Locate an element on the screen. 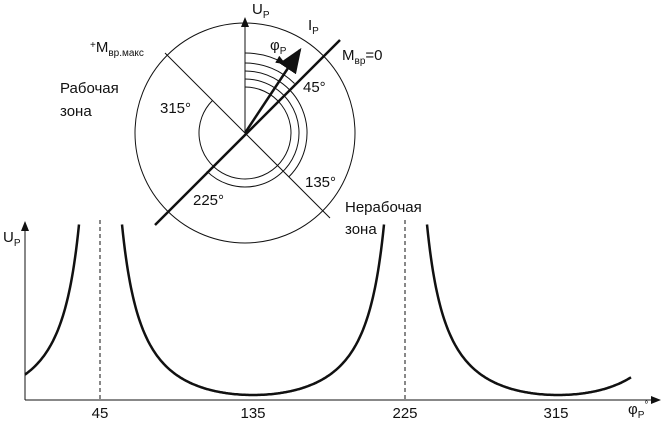 This screenshot has height=424, width=665. mmax-label: +Mвр.макс is located at coordinates (117, 49).